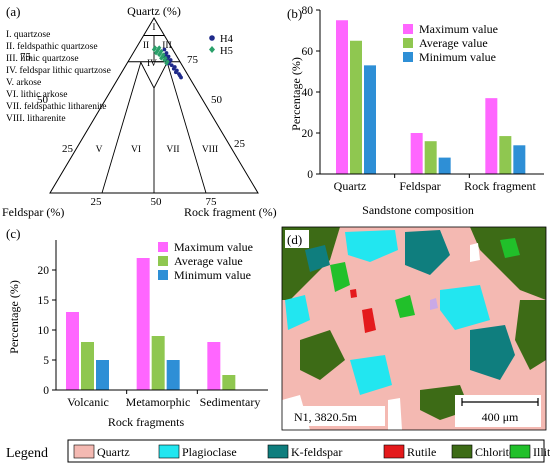 This screenshot has width=550, height=467. I want to click on bar-minimum-value, so click(173, 375).